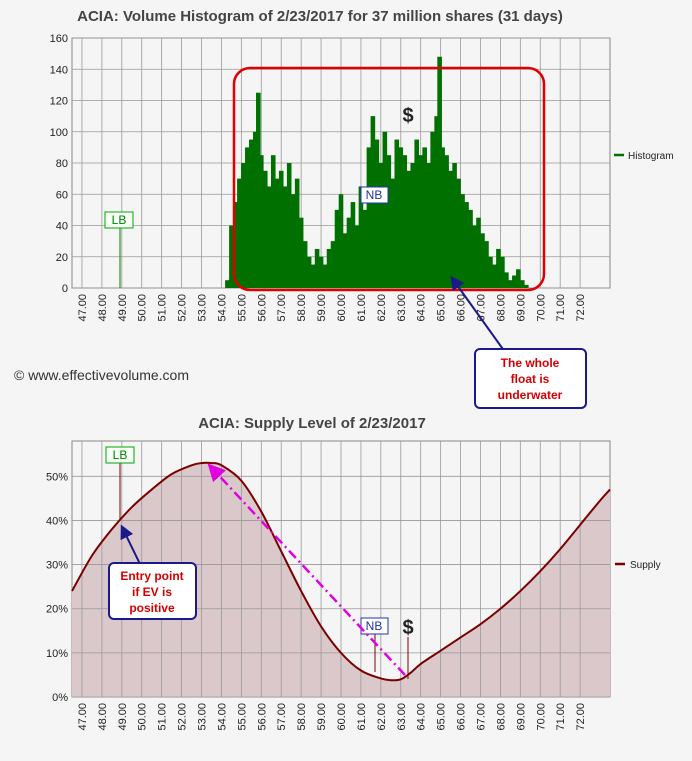 The image size is (692, 761). Describe the element at coordinates (282, 308) in the screenshot. I see `x-tick-label: 57.00` at that location.